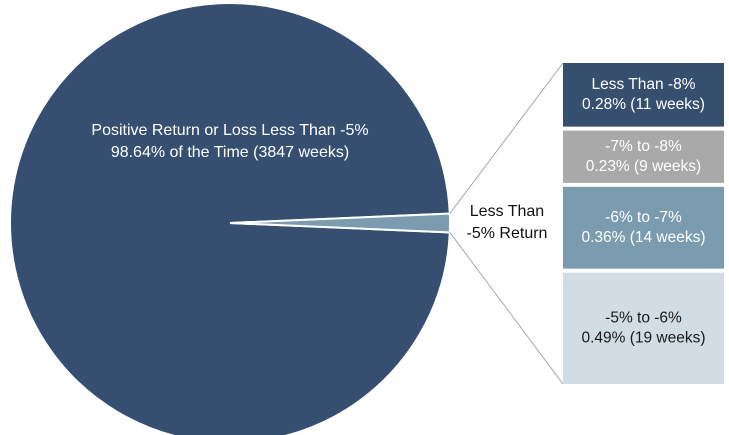  I want to click on breakdown-label-line: -7% to -8%, so click(643, 146).